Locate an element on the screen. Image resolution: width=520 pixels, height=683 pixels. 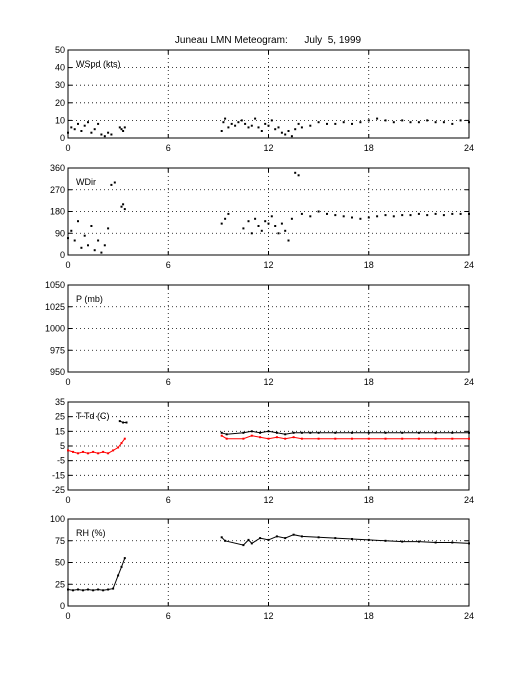
y-tick-label: 360 is located at coordinates (57, 168).